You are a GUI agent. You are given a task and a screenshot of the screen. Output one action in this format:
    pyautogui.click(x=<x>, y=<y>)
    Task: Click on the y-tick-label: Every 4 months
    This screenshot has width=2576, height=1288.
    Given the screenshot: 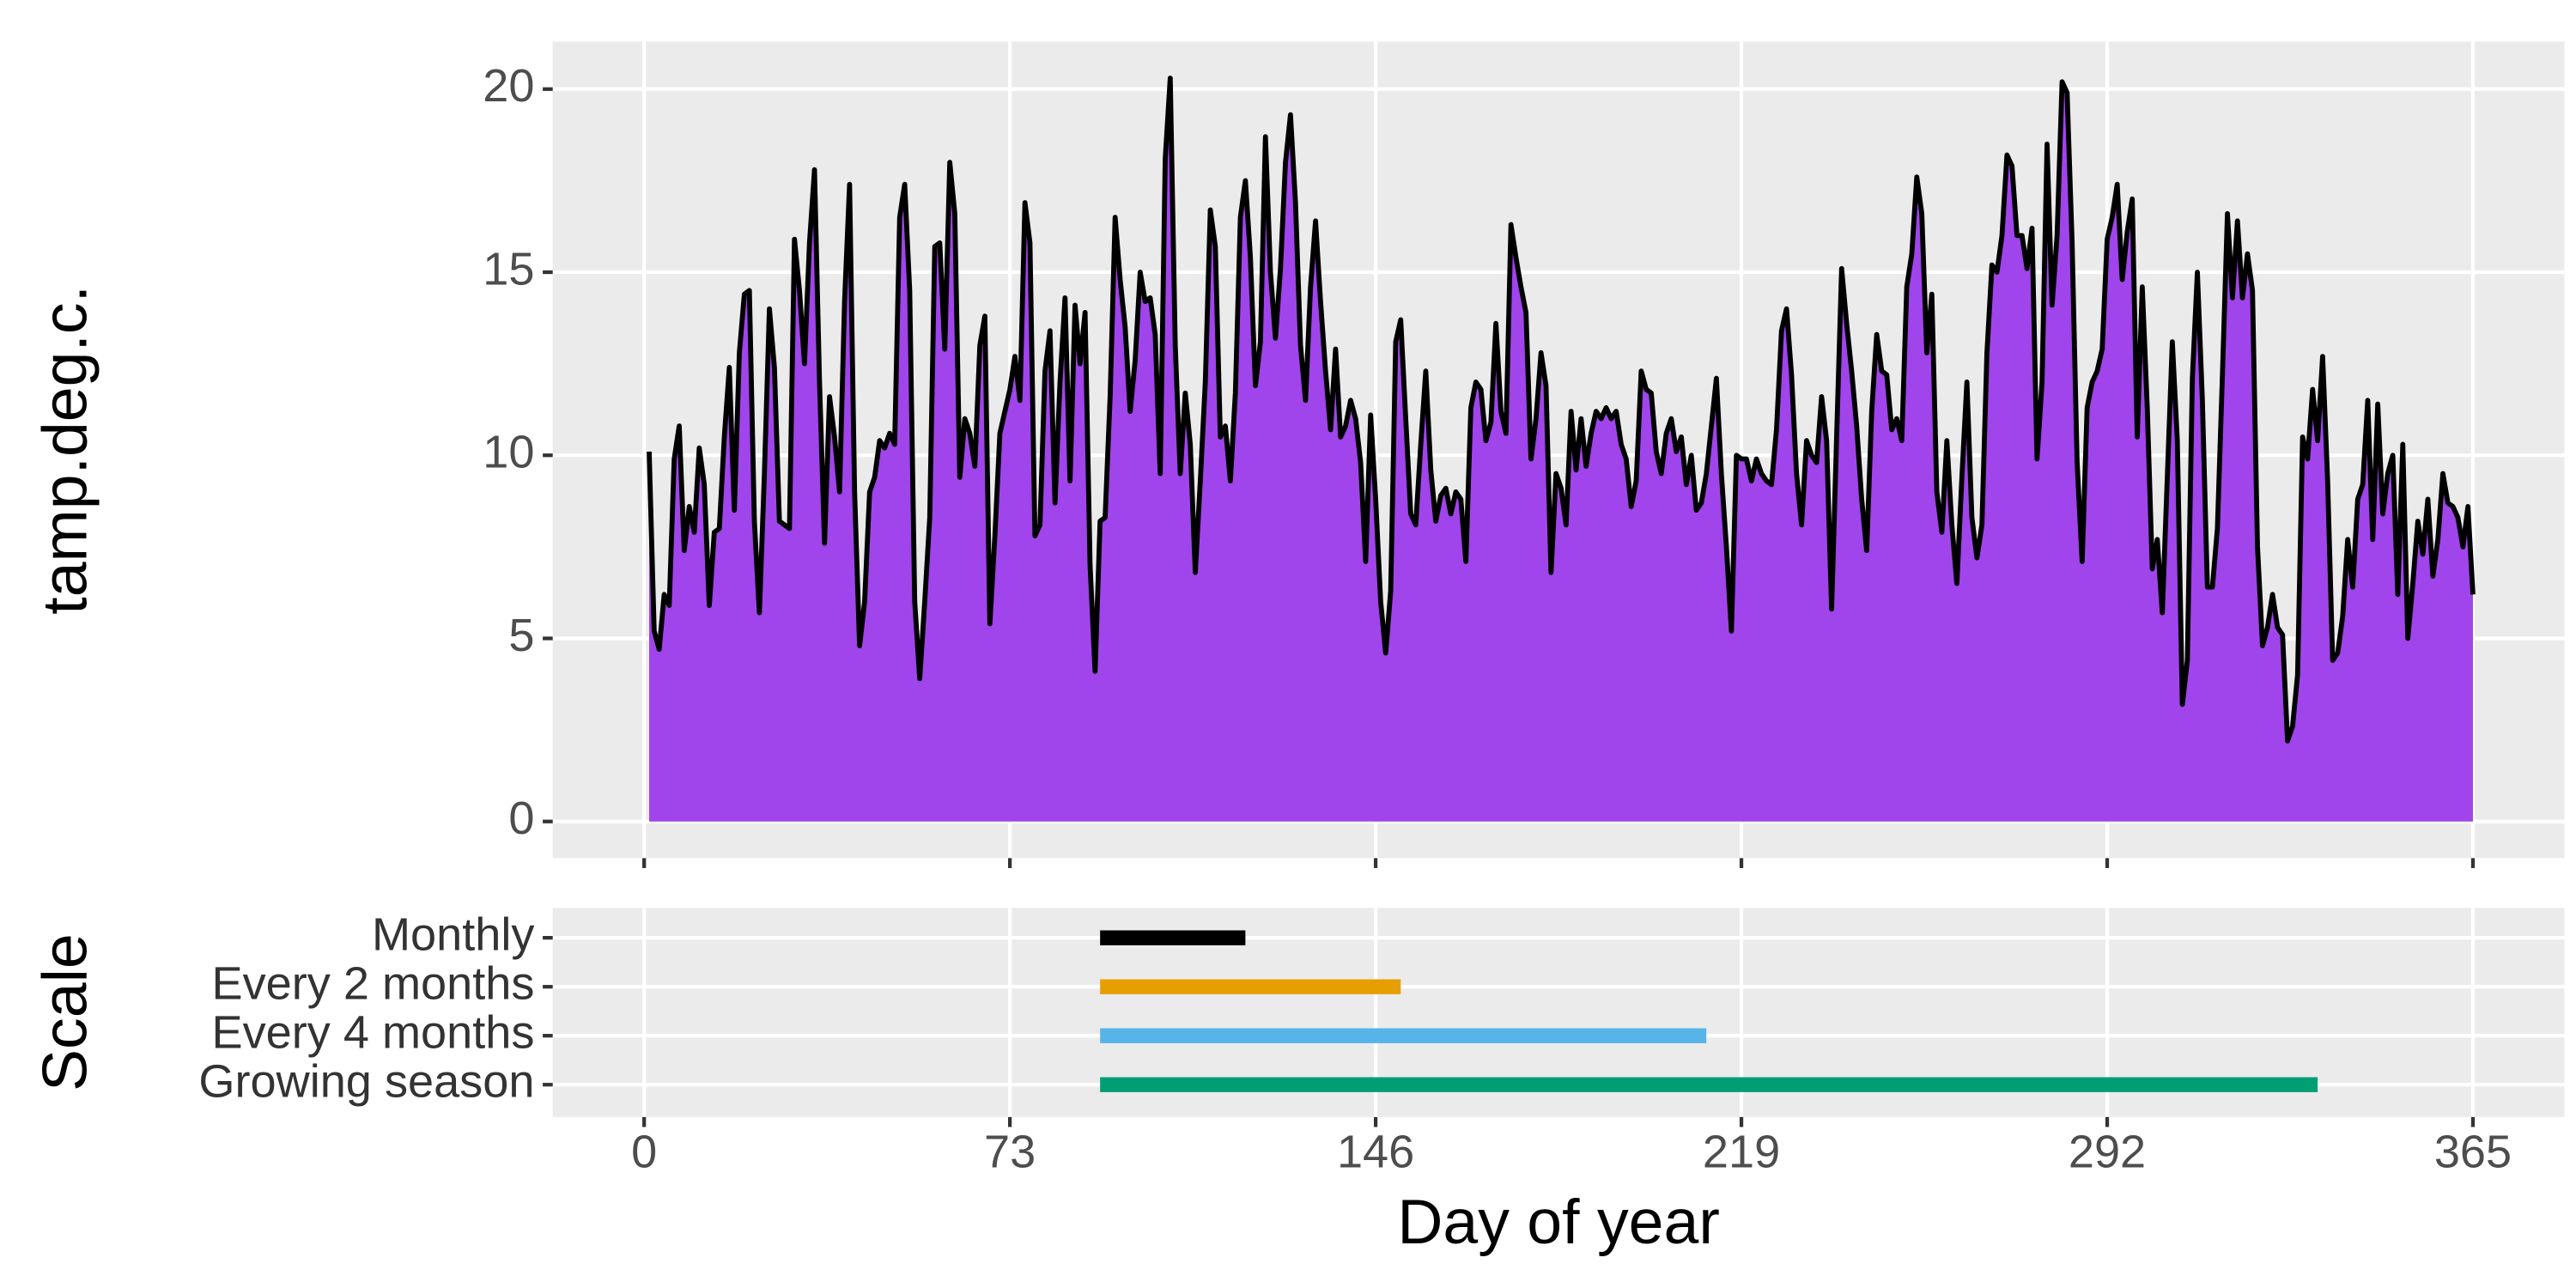 What is the action you would take?
    pyautogui.click(x=374, y=1032)
    